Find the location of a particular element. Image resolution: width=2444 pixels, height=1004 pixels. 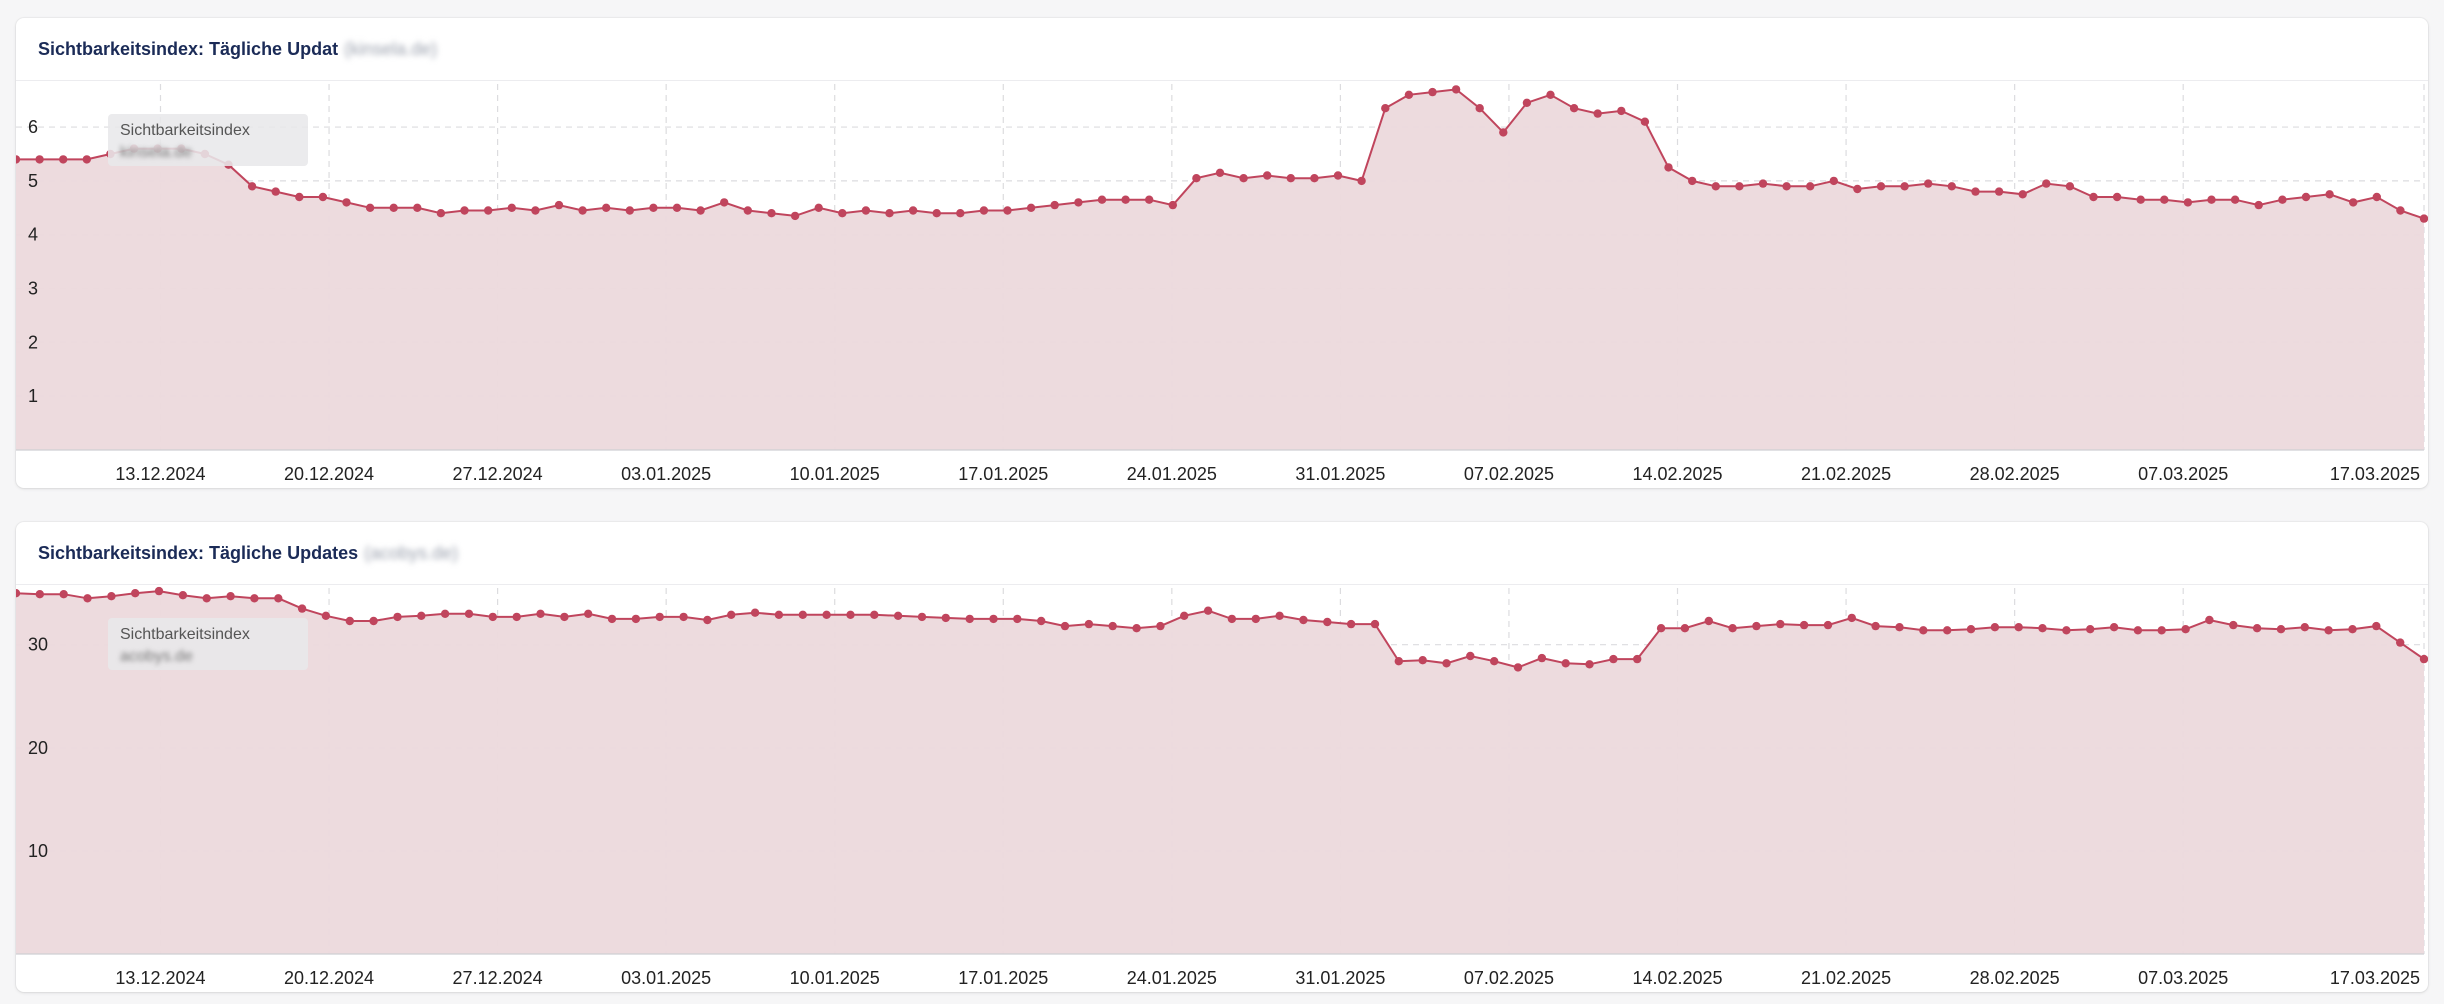

chart-tooltip: Sichtbarkeitsindex acobys.de is located at coordinates (208, 644).